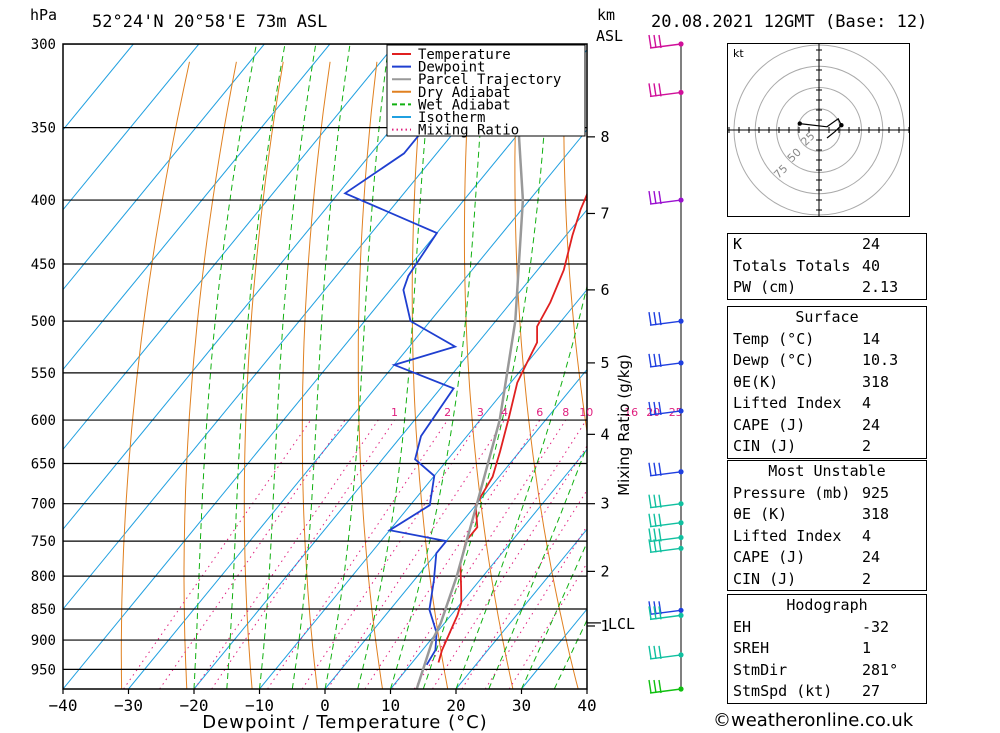 This screenshot has width=1000, height=733. Describe the element at coordinates (867, 446) in the screenshot. I see `row-value: 2` at that location.